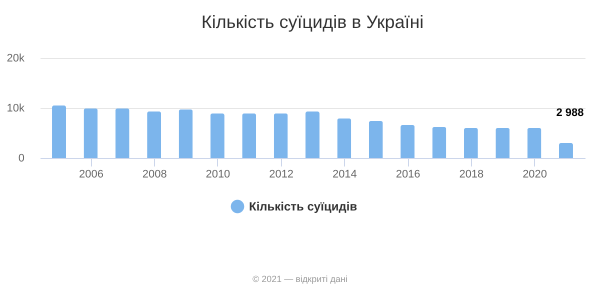 This screenshot has height=300, width=600. Describe the element at coordinates (15, 108) in the screenshot. I see `y-tick-label: 10k` at that location.